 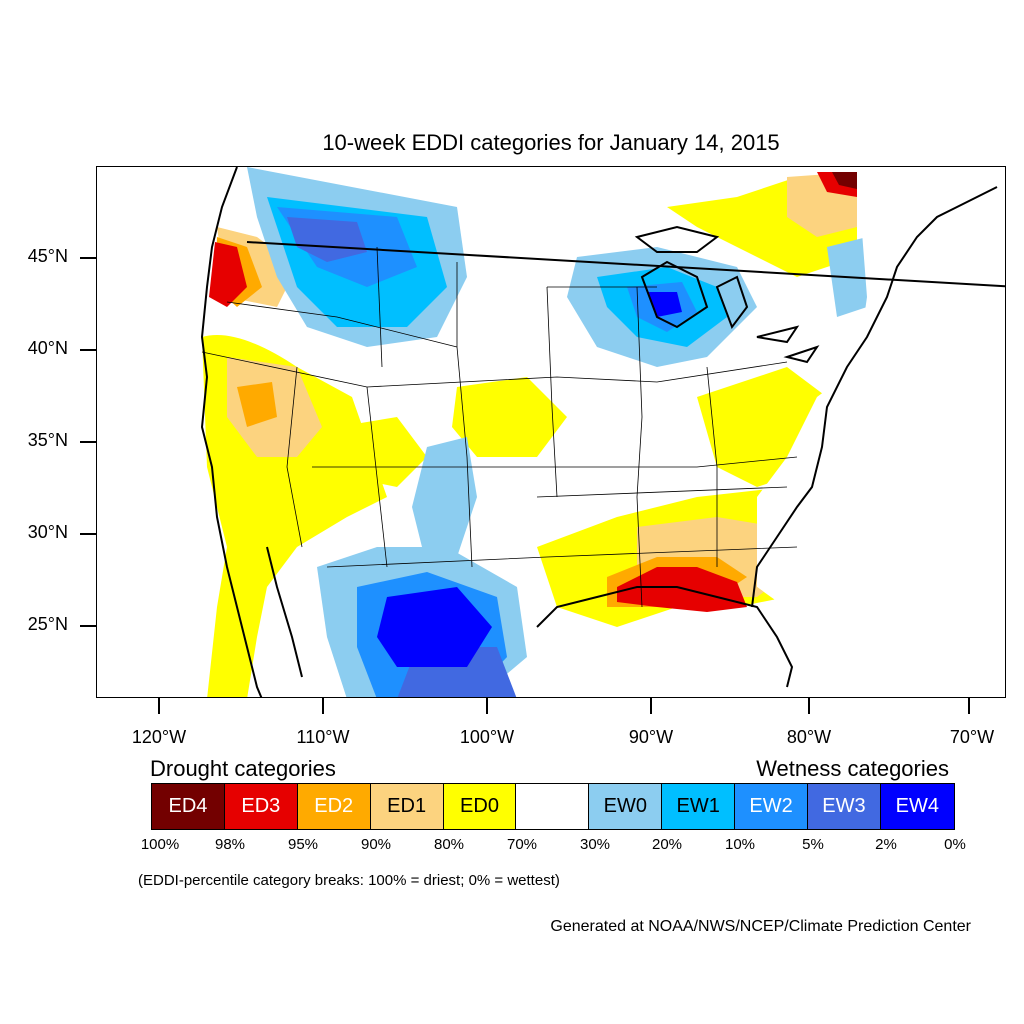 I want to click on break-label-98: 98%, so click(x=230, y=844).